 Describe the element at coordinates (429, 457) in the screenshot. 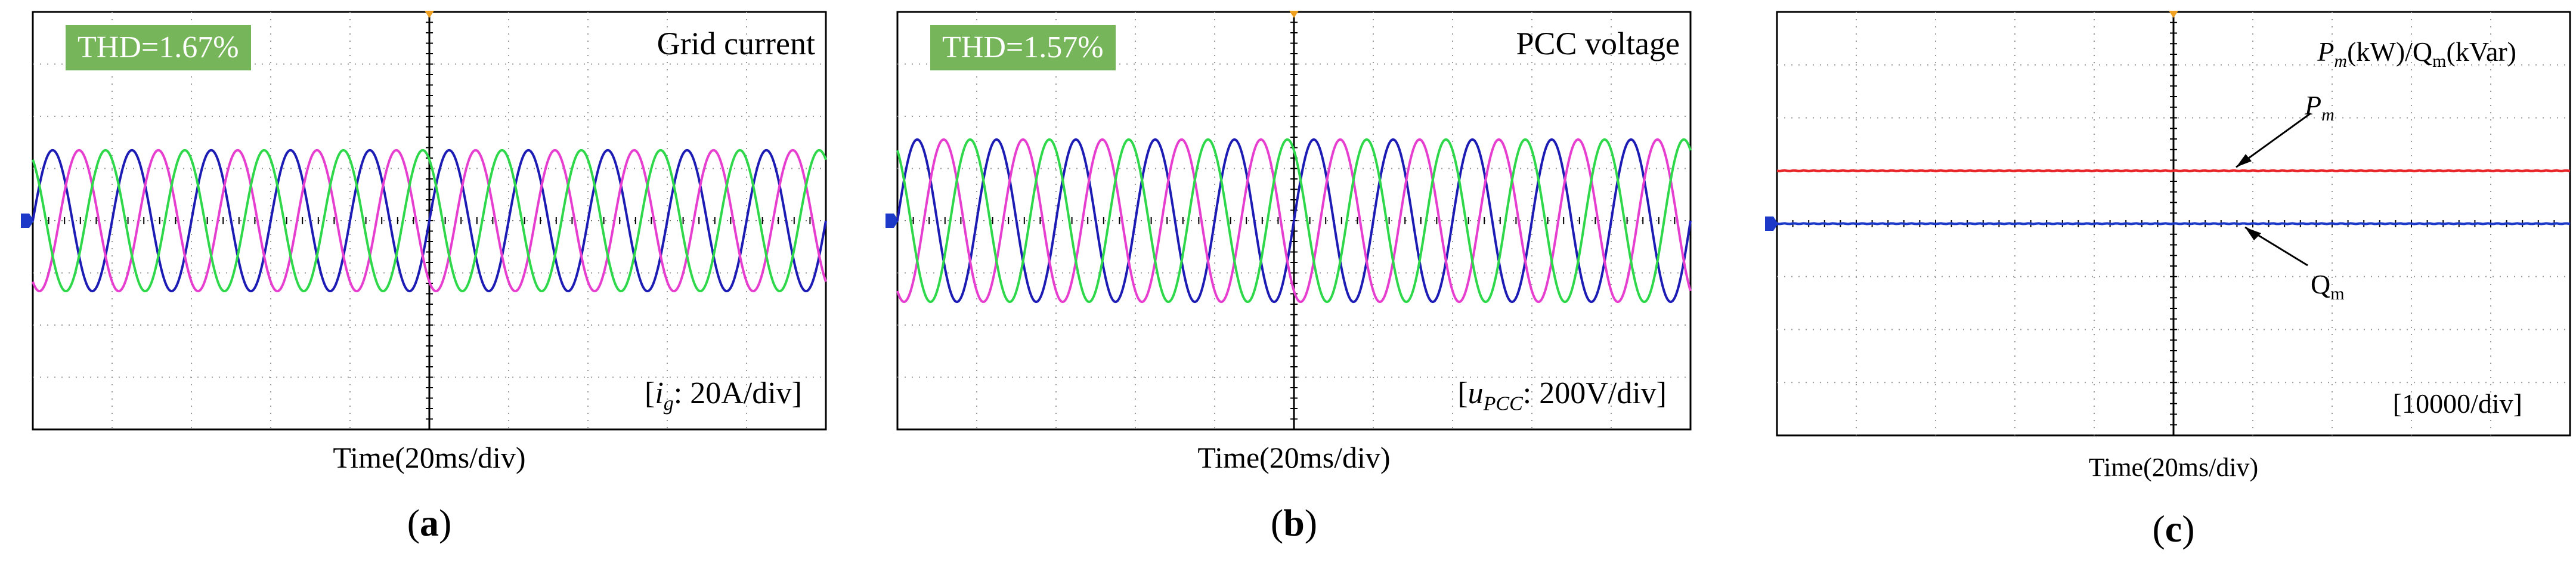

I see `x-axis-label-a: Time(20ms/div)` at that location.